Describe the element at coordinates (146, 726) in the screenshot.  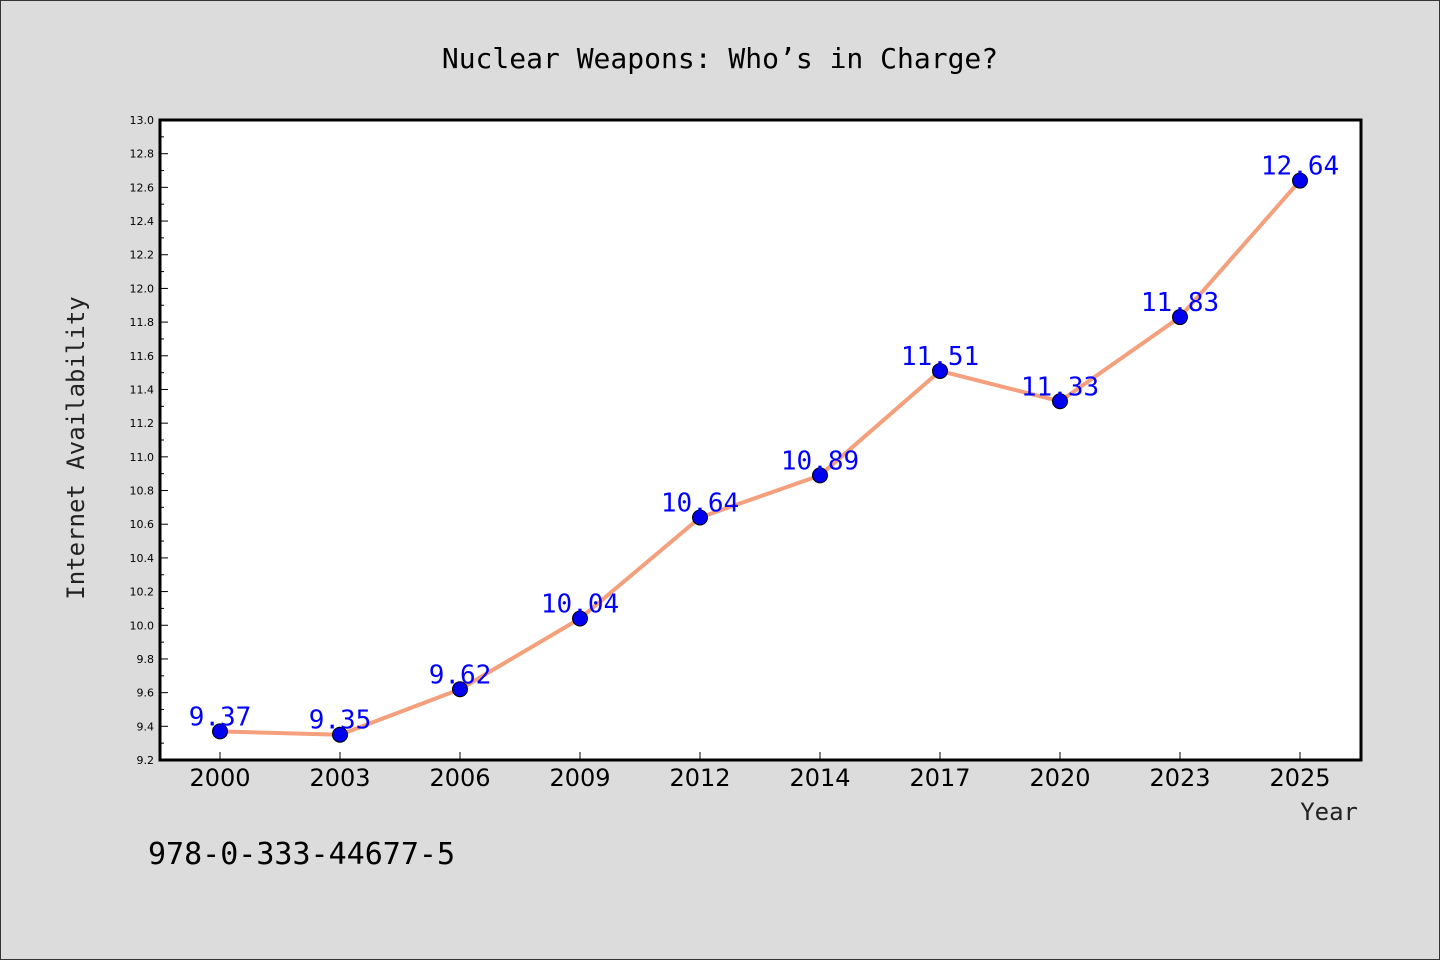
I see `y-tick-label: 9.4` at that location.